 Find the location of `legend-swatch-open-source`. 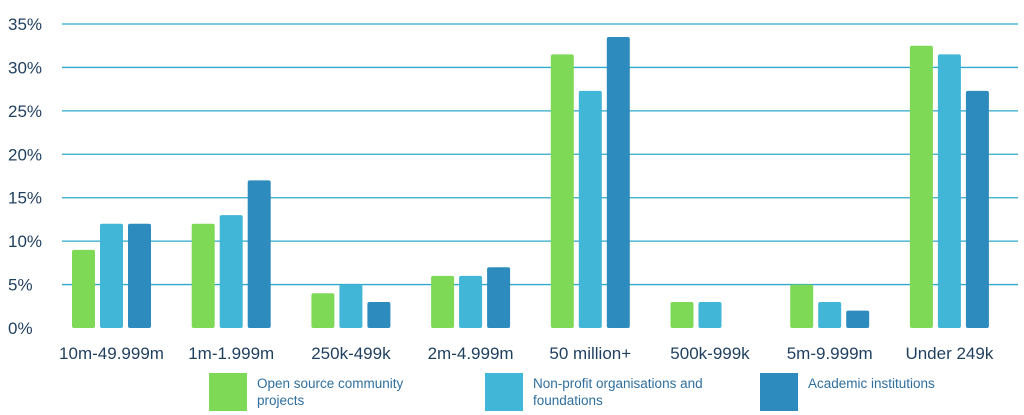

legend-swatch-open-source is located at coordinates (228, 392).